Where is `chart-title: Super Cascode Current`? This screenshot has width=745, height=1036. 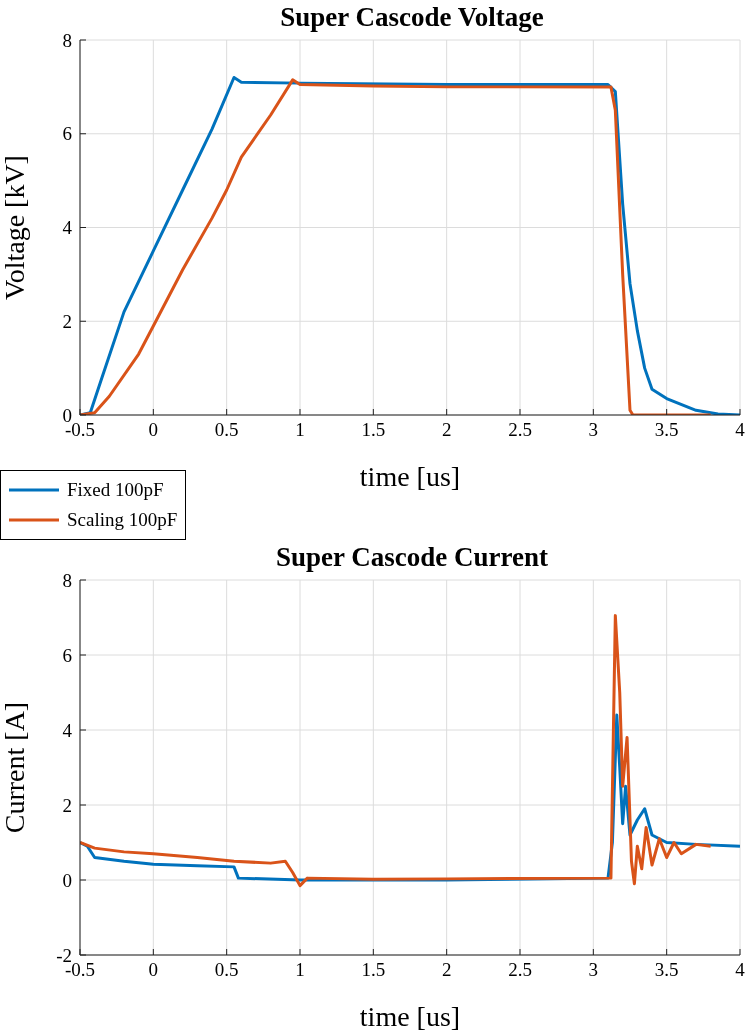 chart-title: Super Cascode Current is located at coordinates (412, 557).